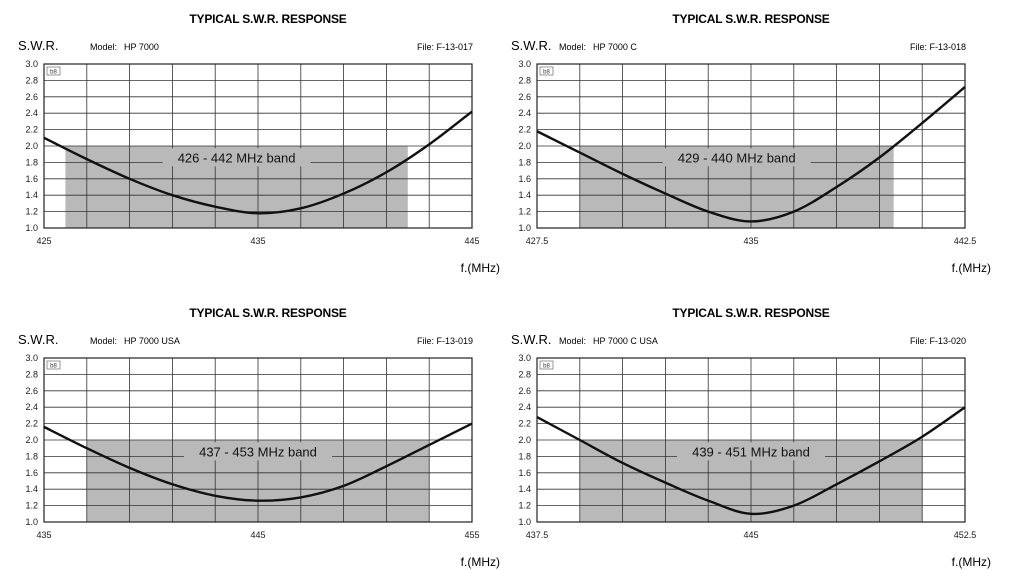 The height and width of the screenshot is (570, 1015). What do you see at coordinates (965, 535) in the screenshot?
I see `x-tick-label: 452.5` at bounding box center [965, 535].